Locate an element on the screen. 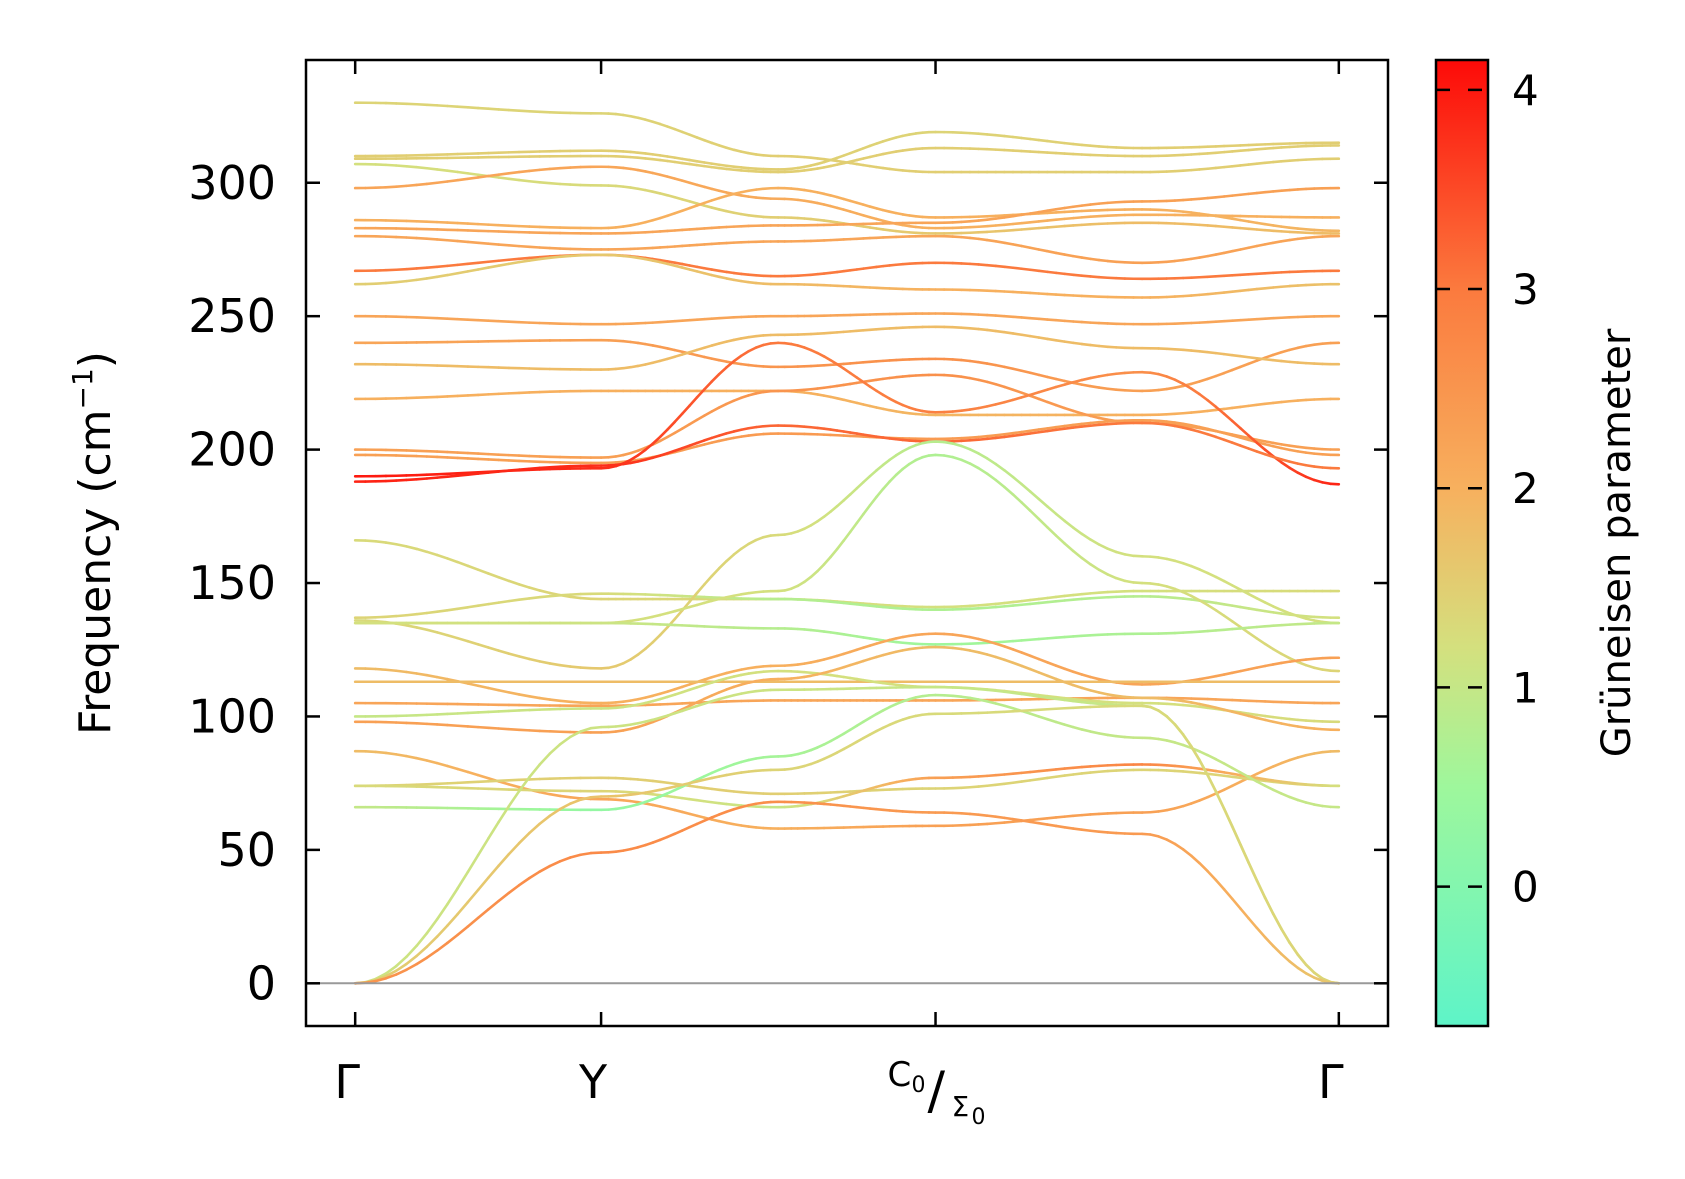  y-tick-label: 200 is located at coordinates (232, 450).